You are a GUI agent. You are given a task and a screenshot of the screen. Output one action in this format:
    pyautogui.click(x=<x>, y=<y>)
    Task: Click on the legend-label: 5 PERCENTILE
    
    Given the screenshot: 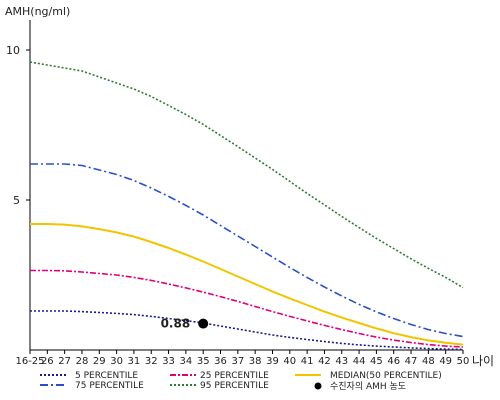 What is the action you would take?
    pyautogui.click(x=106, y=376)
    